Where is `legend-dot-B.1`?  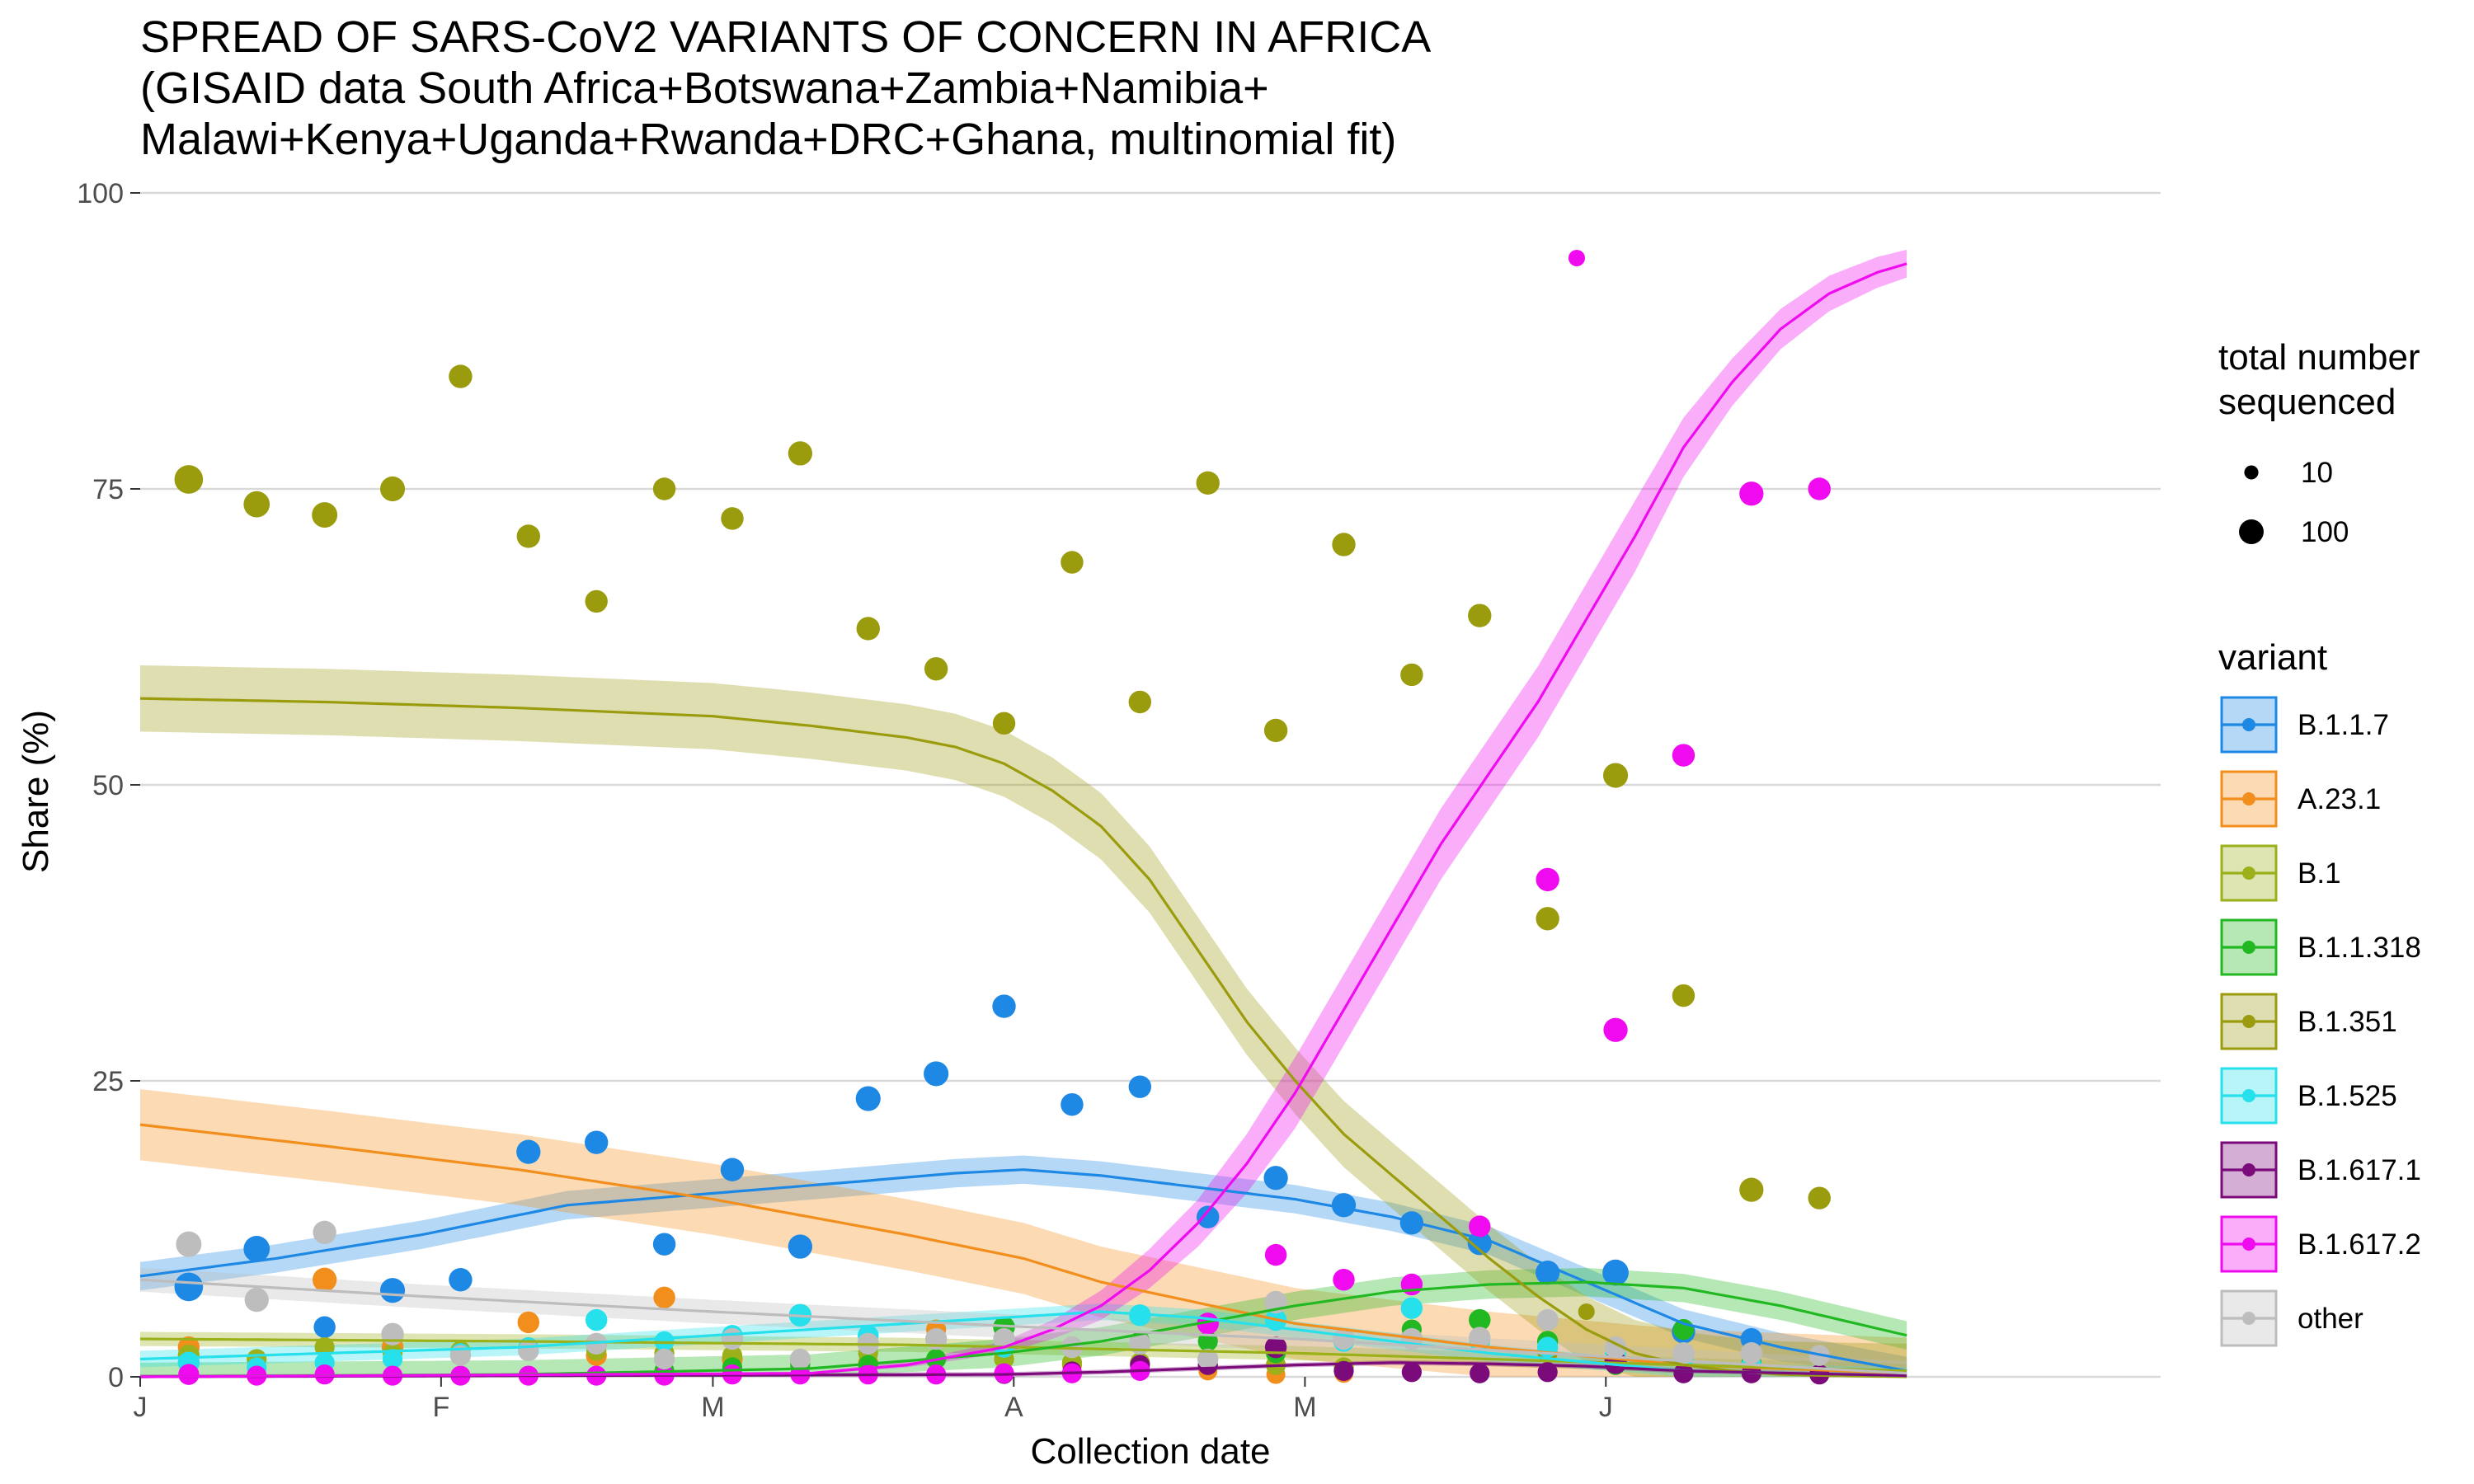 legend-dot-B.1 is located at coordinates (2248, 873).